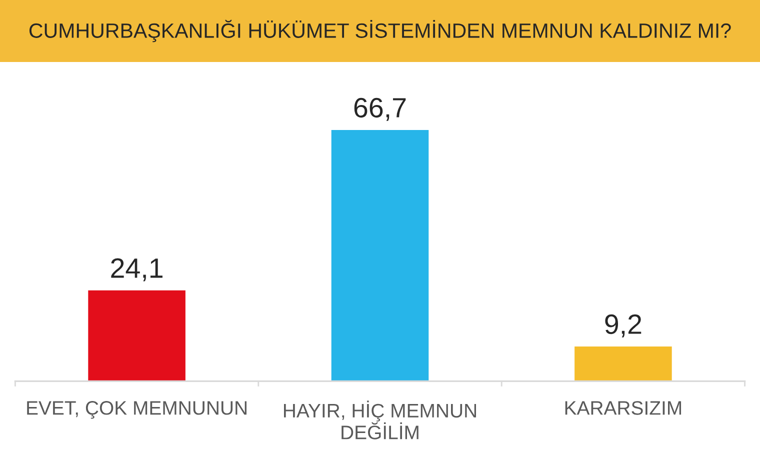 The height and width of the screenshot is (450, 760). What do you see at coordinates (380, 420) in the screenshot?
I see `x-tick-label: HAYIR, HİÇ MEMNUN DEĞİLİM` at bounding box center [380, 420].